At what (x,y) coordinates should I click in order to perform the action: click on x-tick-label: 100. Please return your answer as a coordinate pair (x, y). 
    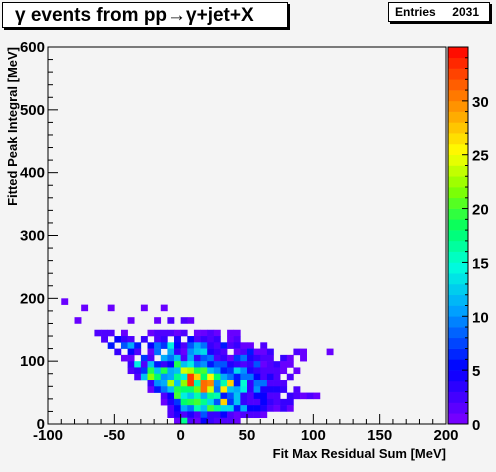
    Looking at the image, I should click on (313, 435).